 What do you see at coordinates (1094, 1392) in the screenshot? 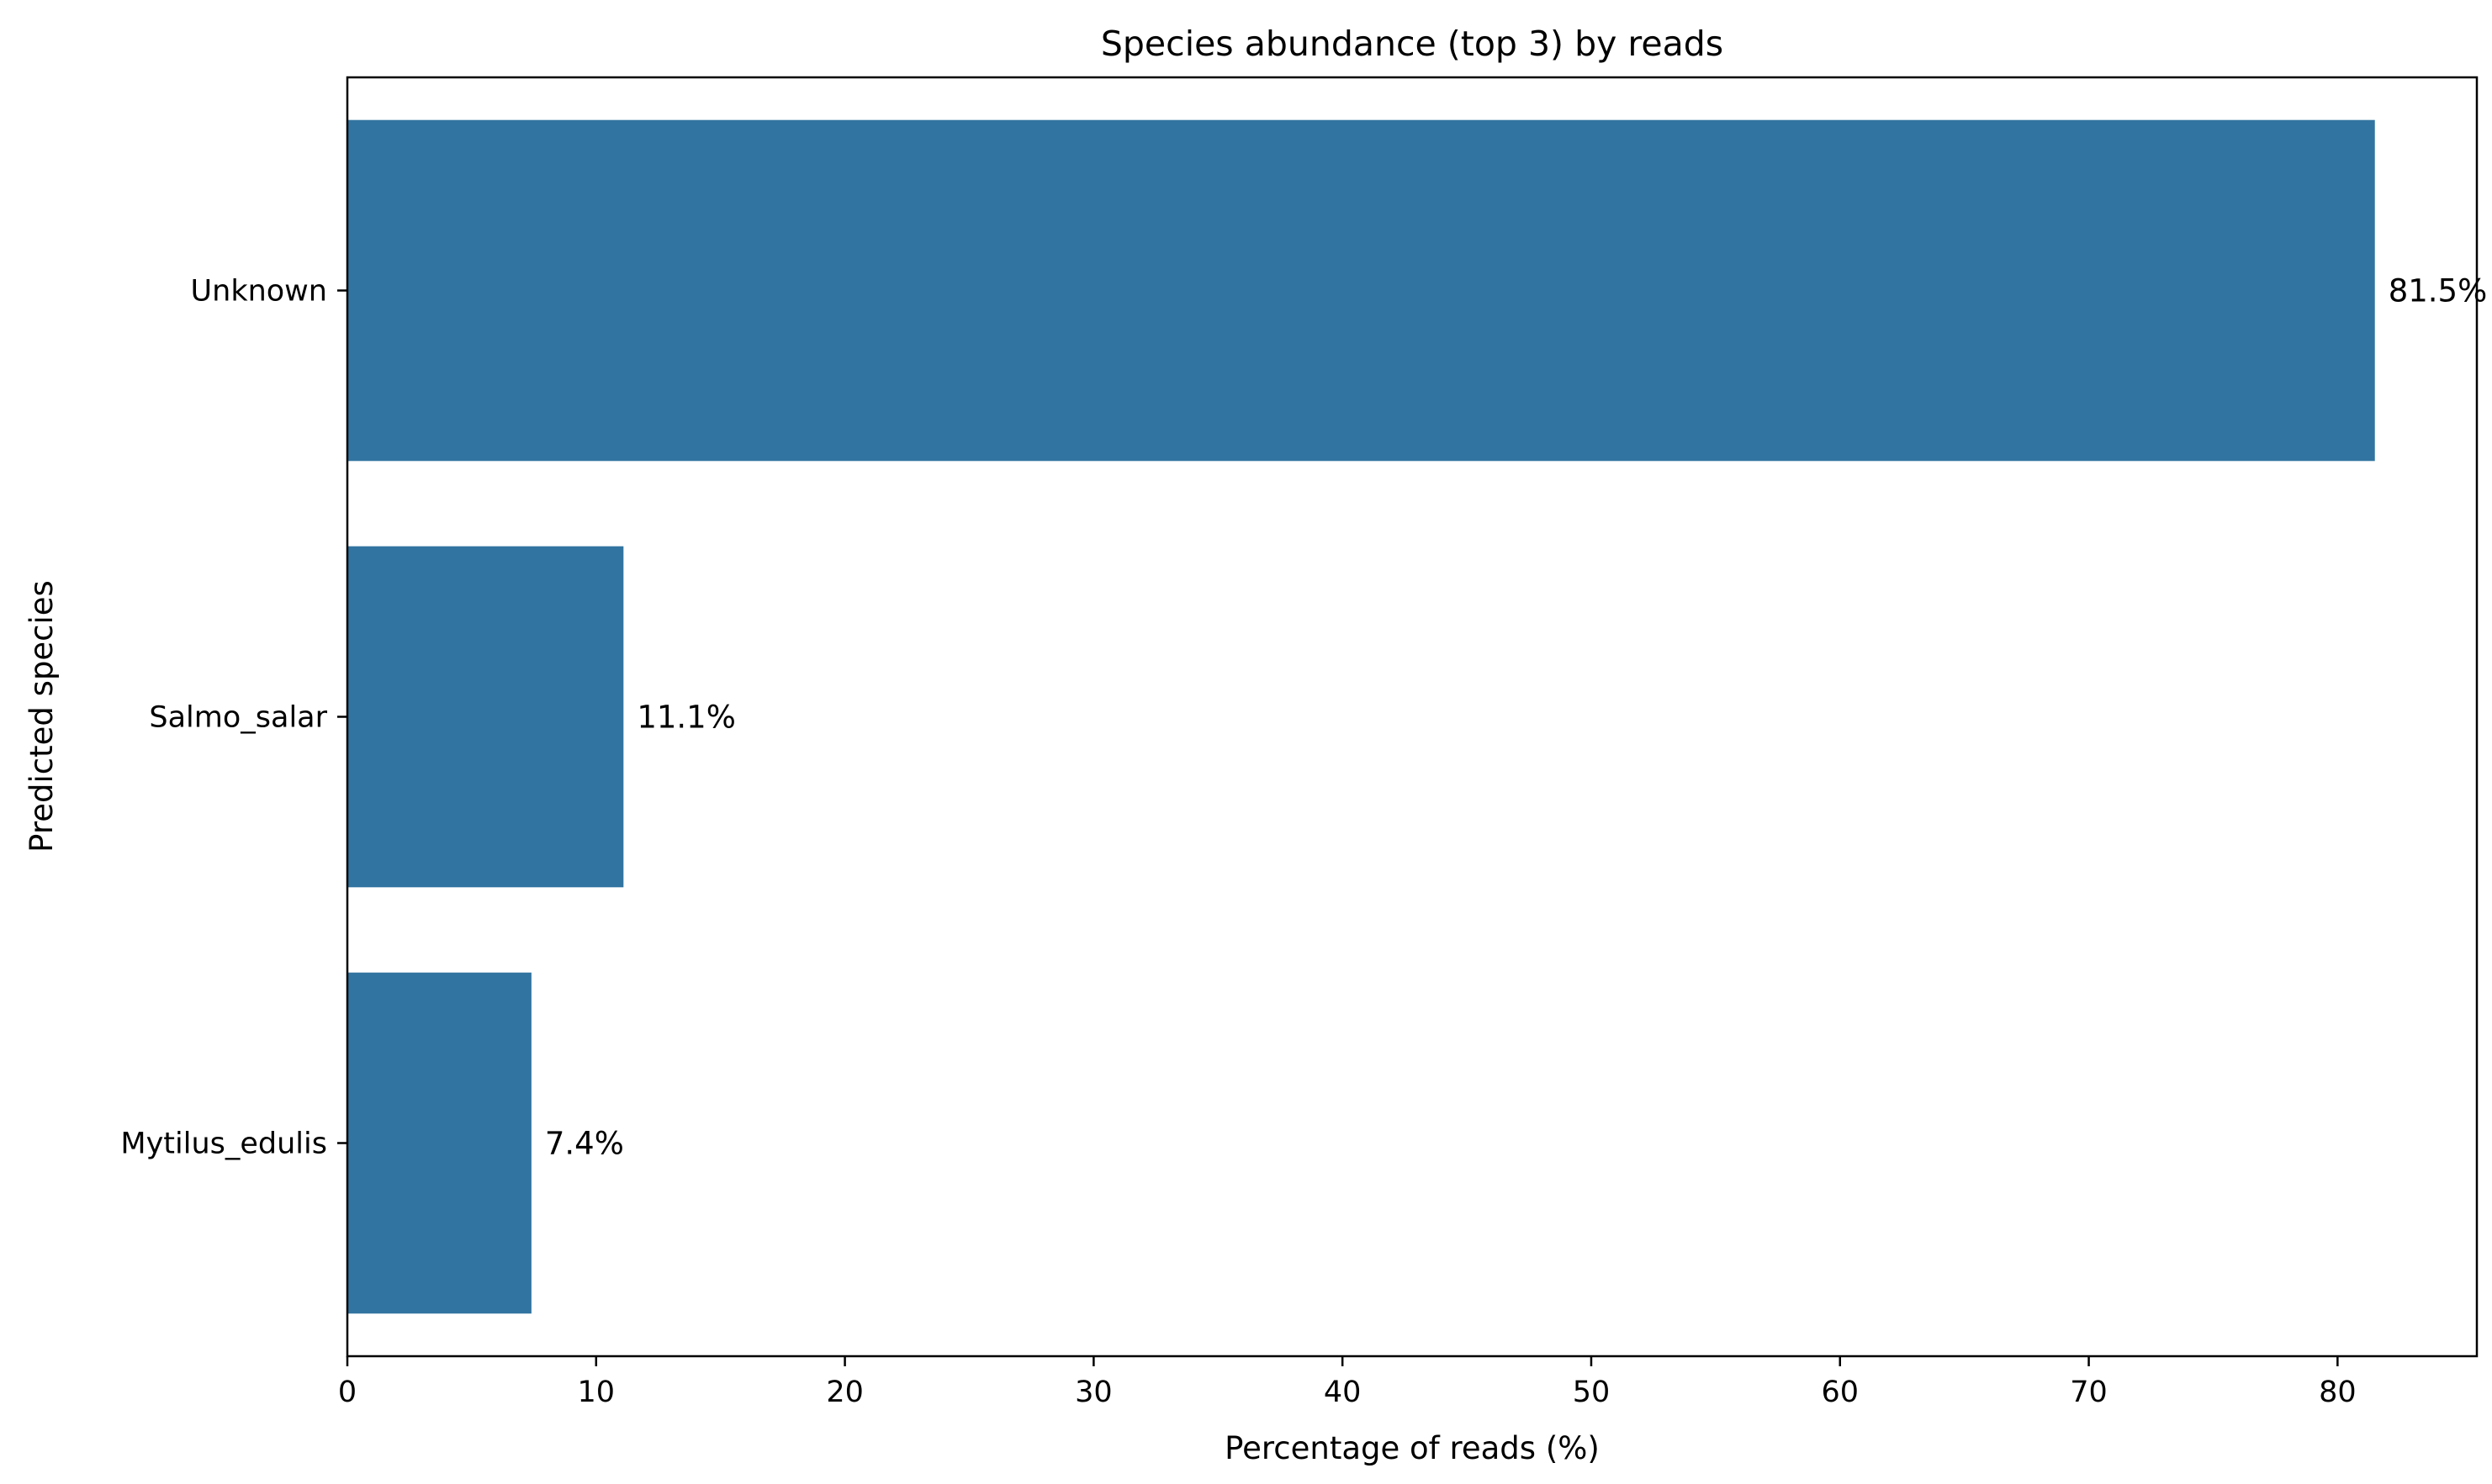
I see `x-tick-label: 30` at bounding box center [1094, 1392].